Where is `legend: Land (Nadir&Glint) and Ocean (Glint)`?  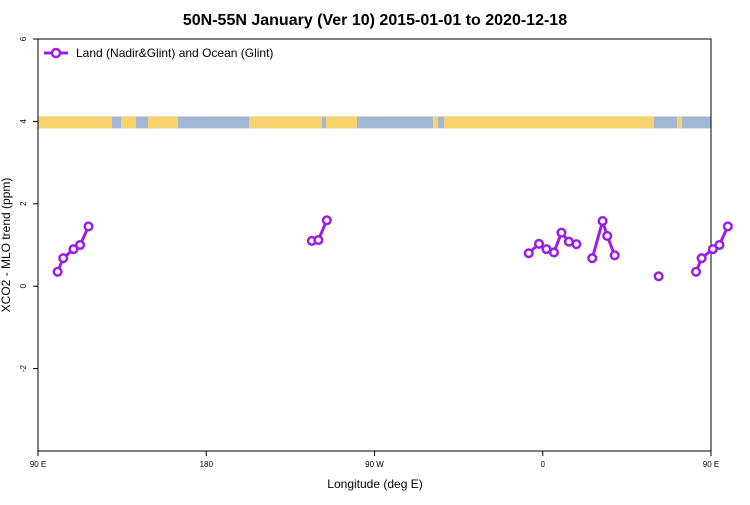
legend: Land (Nadir&Glint) and Ocean (Glint) is located at coordinates (158, 53).